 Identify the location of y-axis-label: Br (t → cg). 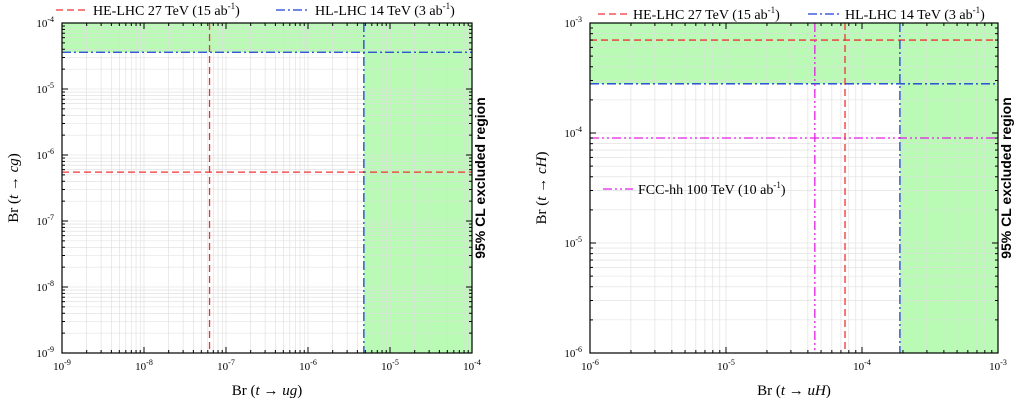
(14, 188).